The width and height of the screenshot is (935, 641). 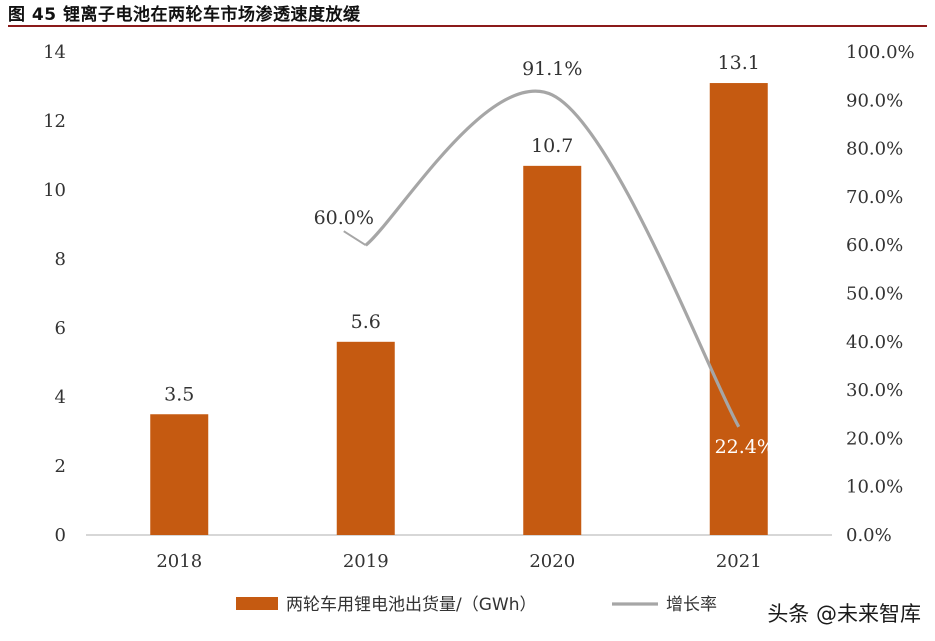 I want to click on figure-title: 图 45 锂离子电池在两轮车市场渗透速度放缓, so click(x=184, y=15).